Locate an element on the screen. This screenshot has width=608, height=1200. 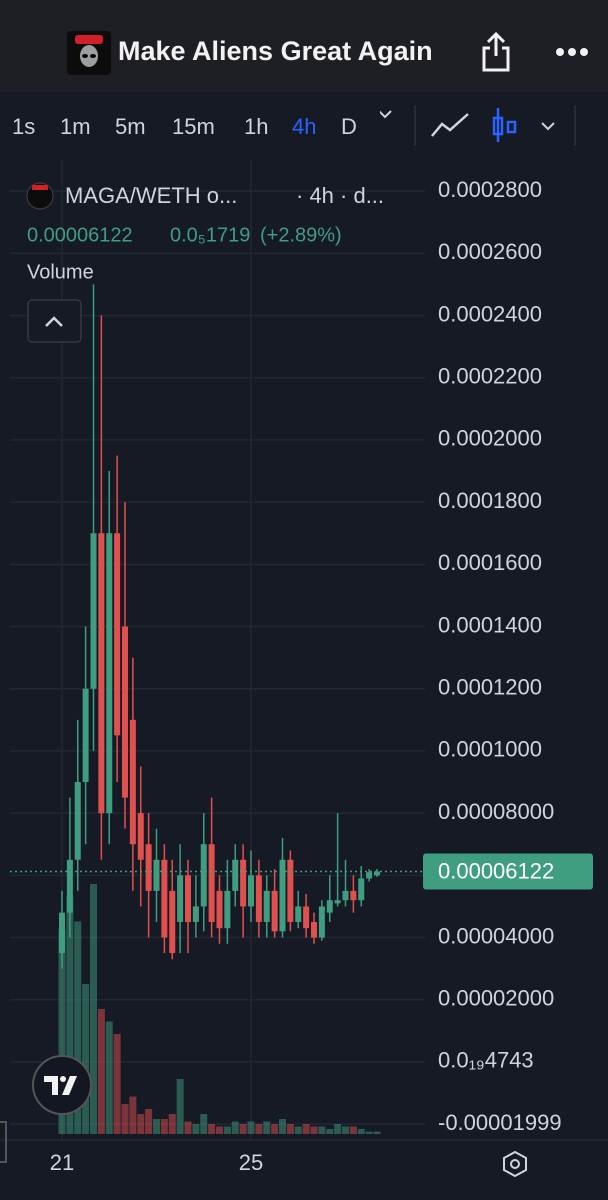
interval-button: 4h is located at coordinates (304, 126).